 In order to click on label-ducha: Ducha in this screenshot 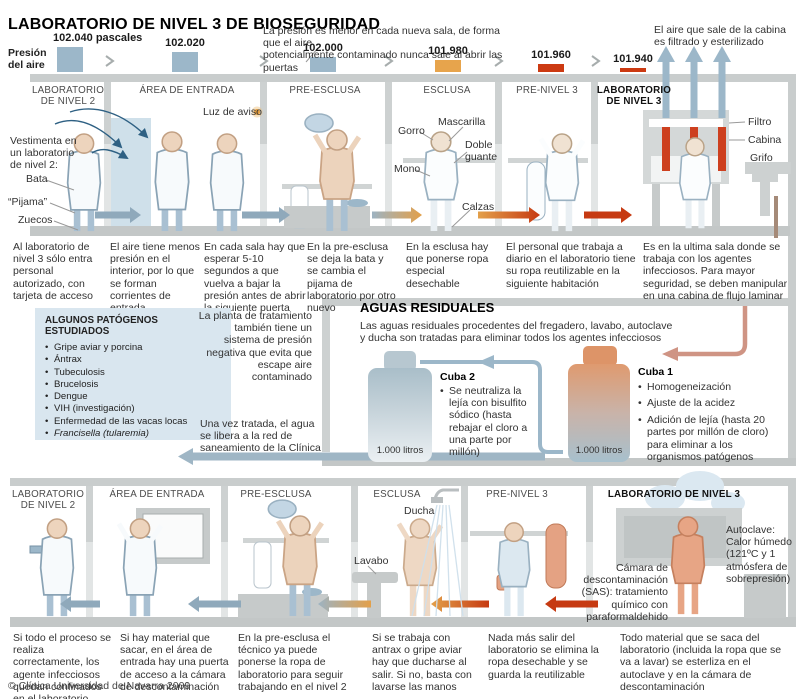, I will do `click(419, 511)`.